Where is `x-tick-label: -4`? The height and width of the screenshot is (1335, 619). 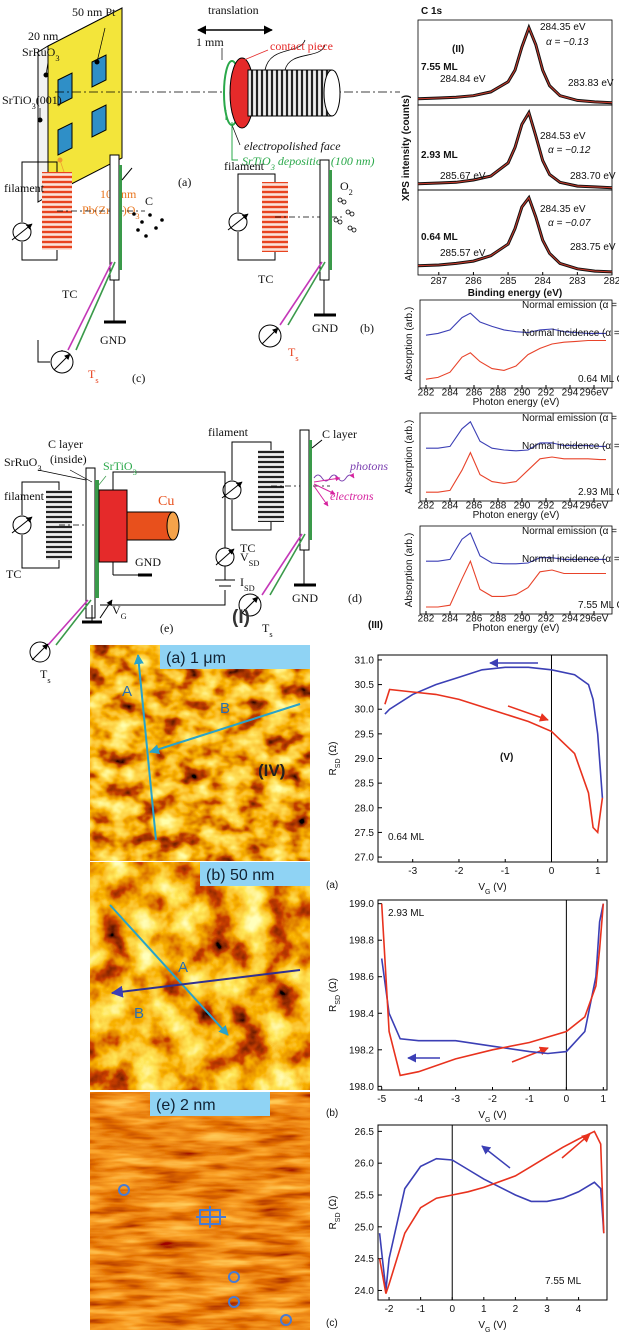 x-tick-label: -4 is located at coordinates (418, 1099).